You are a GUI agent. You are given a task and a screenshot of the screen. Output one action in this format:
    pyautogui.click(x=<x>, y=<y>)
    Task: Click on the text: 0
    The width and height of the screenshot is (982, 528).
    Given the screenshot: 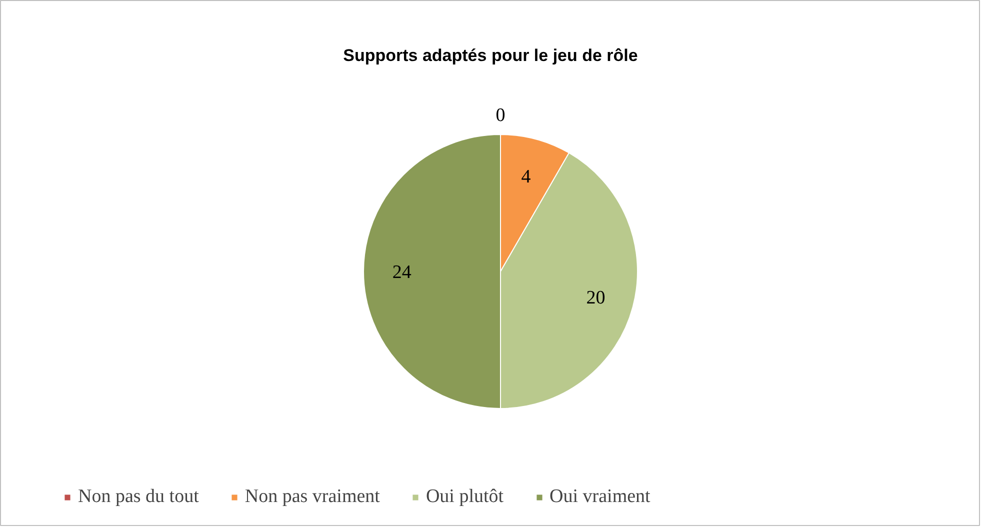 What is the action you would take?
    pyautogui.click(x=501, y=115)
    